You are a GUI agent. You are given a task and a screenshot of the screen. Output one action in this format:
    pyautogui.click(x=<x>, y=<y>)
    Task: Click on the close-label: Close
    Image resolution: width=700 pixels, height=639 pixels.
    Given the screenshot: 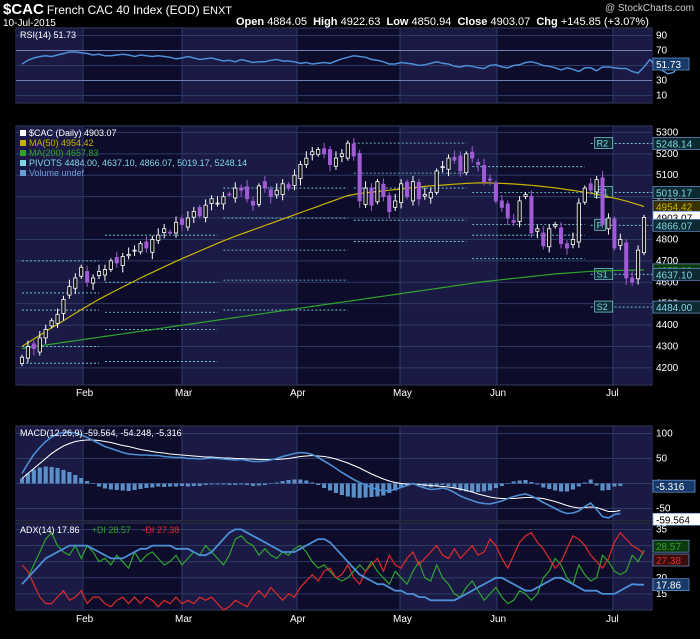 What is the action you would take?
    pyautogui.click(x=472, y=22)
    